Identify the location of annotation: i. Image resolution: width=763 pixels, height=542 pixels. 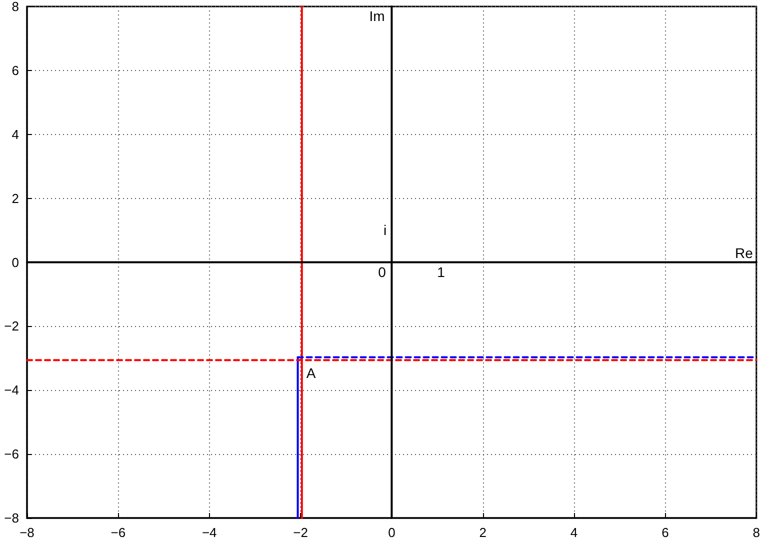
(385, 230).